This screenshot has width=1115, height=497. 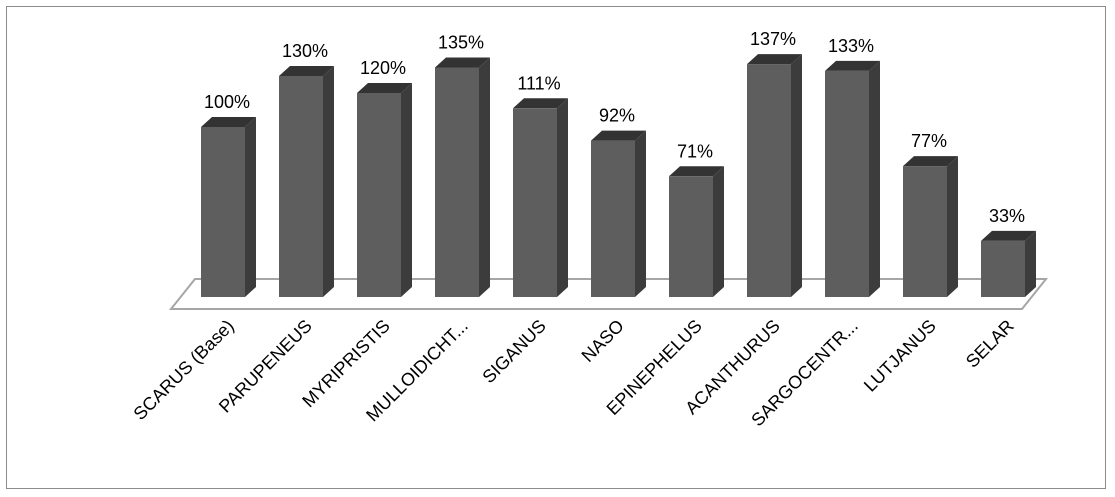 I want to click on data-label: 111%, so click(x=538, y=83).